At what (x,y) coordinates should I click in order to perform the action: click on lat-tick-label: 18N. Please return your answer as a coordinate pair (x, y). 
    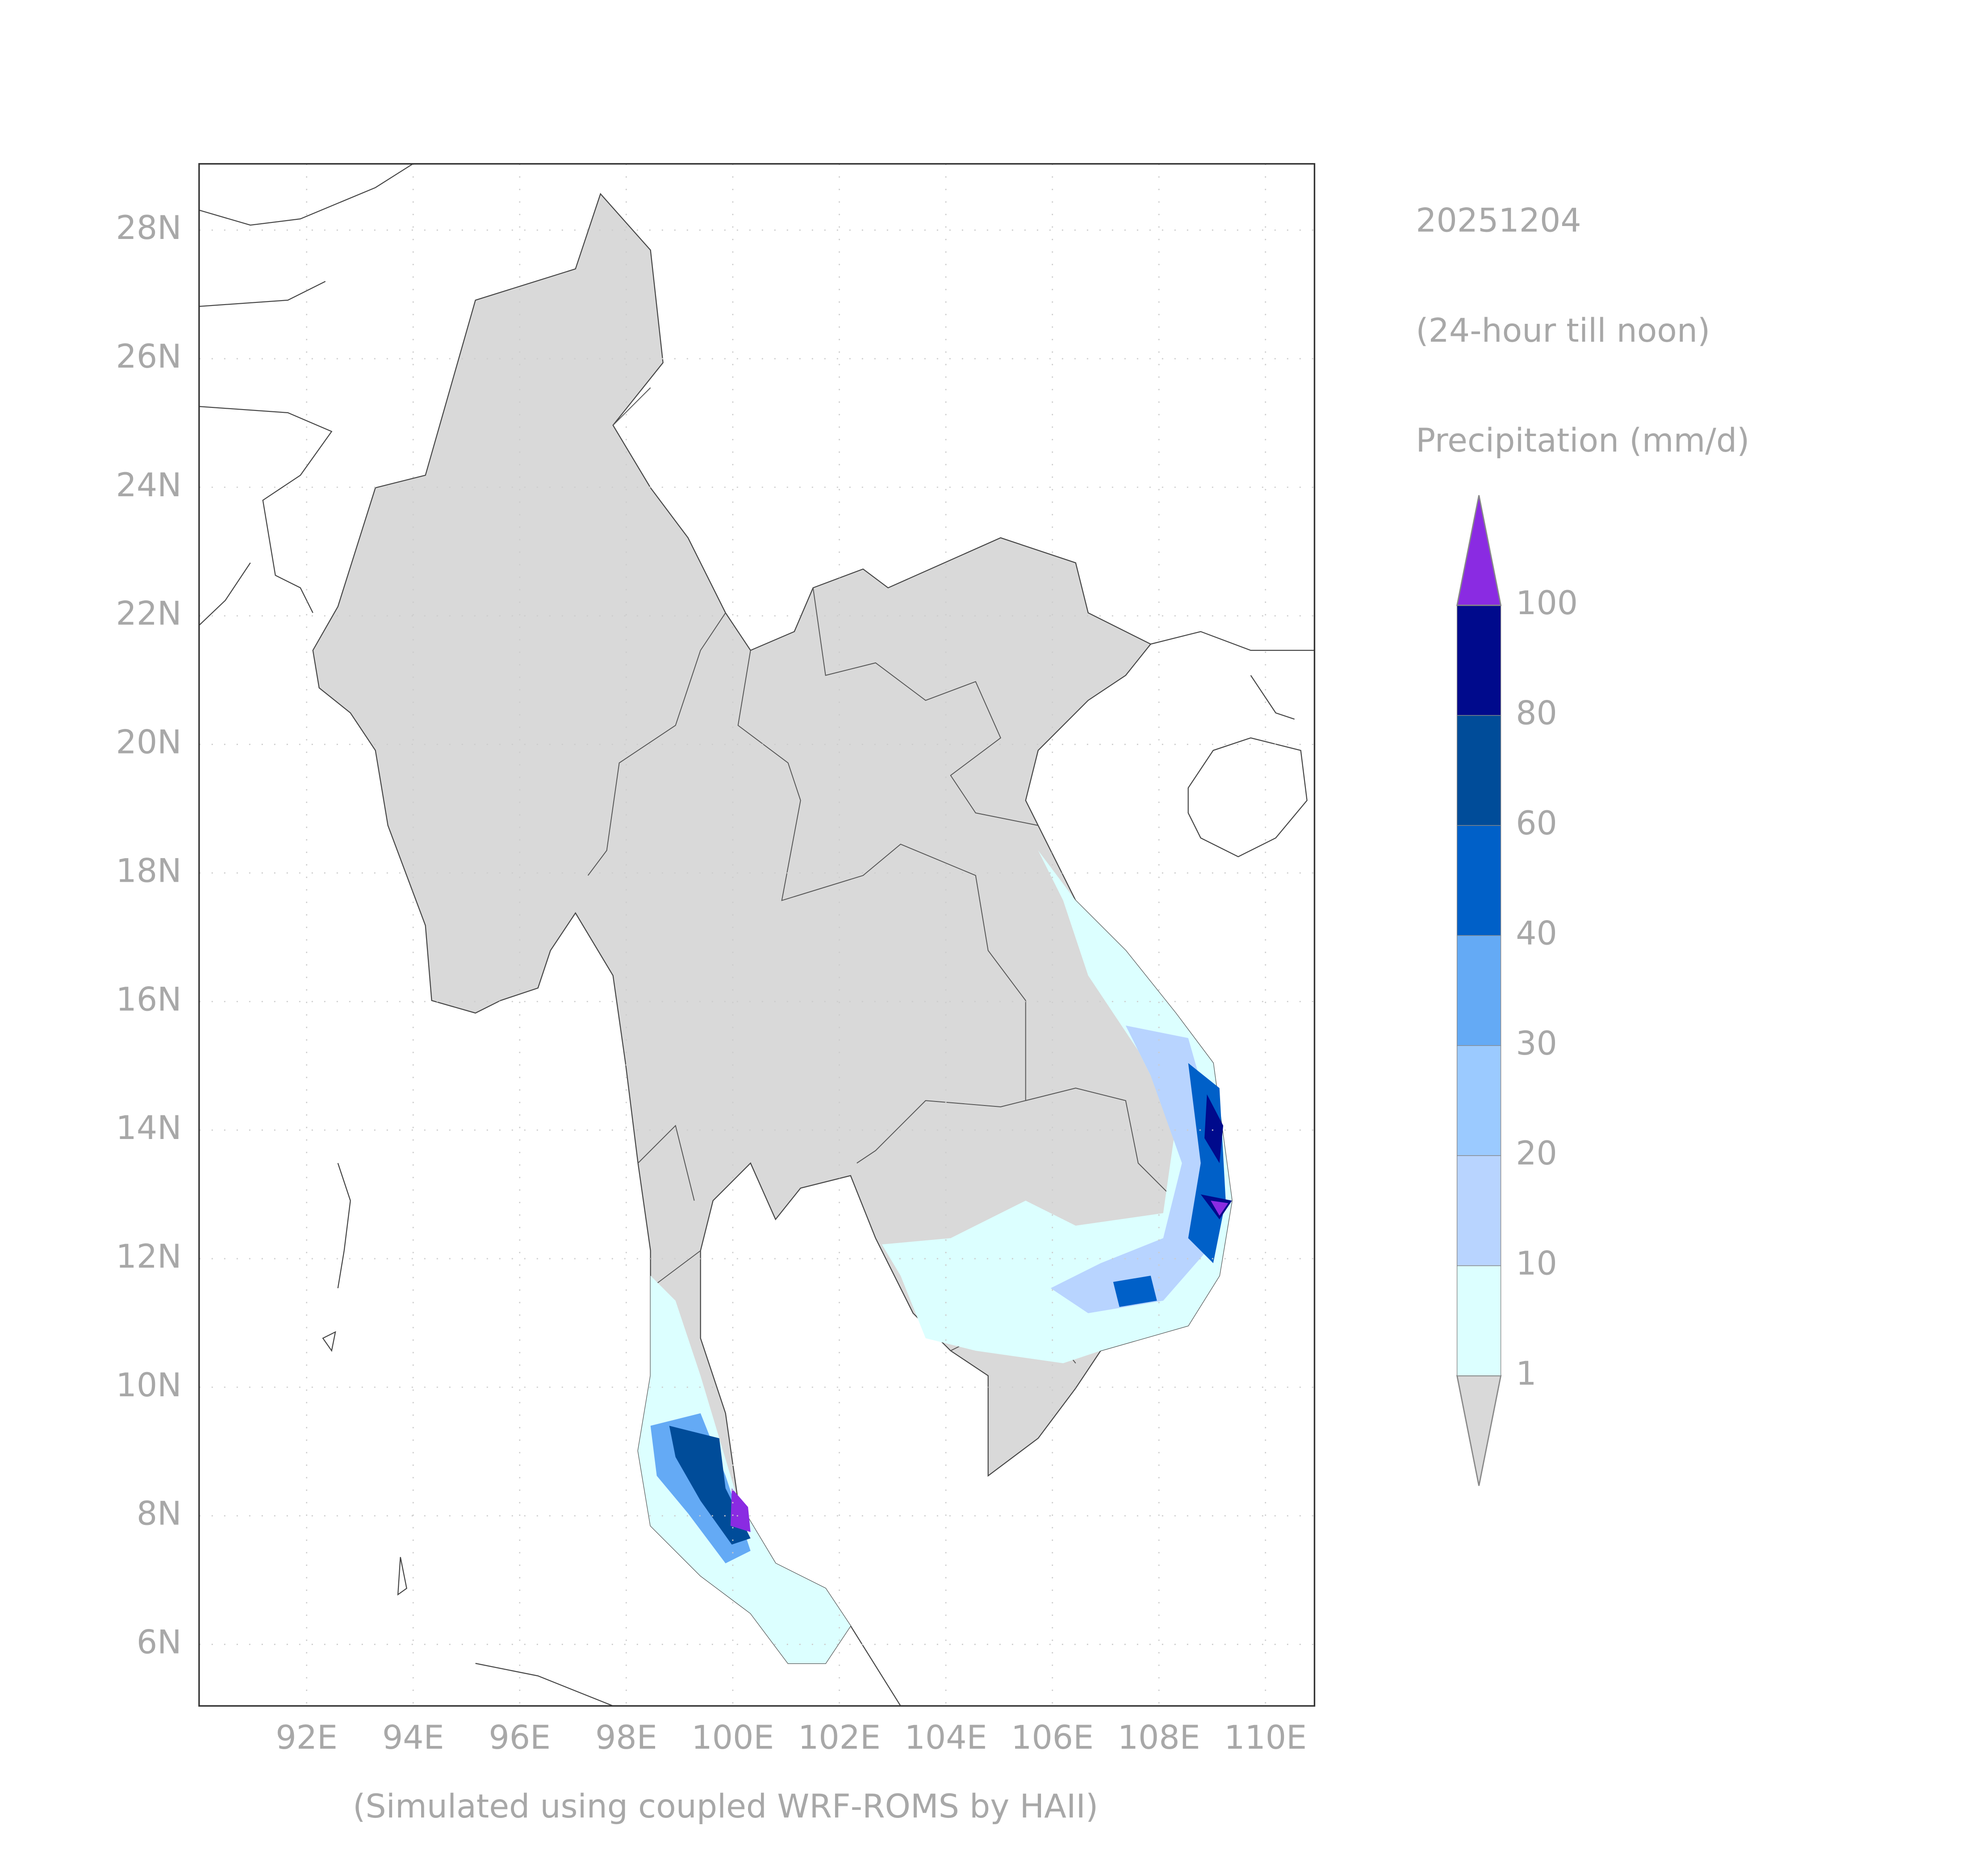
    Looking at the image, I should click on (149, 871).